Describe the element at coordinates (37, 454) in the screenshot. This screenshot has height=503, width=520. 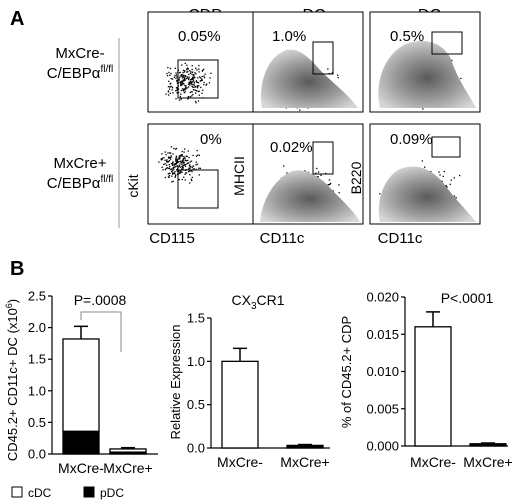
I see `y-tick-label: 0.0` at that location.